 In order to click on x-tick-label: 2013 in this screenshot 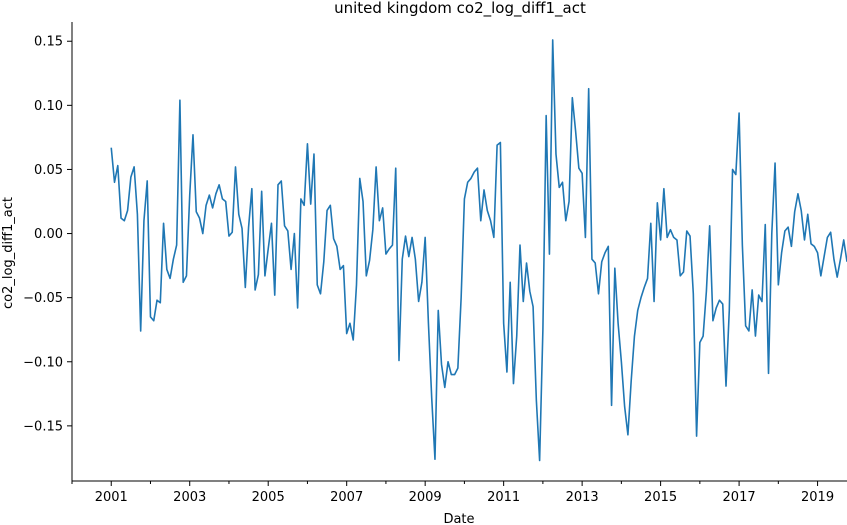, I will do `click(582, 497)`.